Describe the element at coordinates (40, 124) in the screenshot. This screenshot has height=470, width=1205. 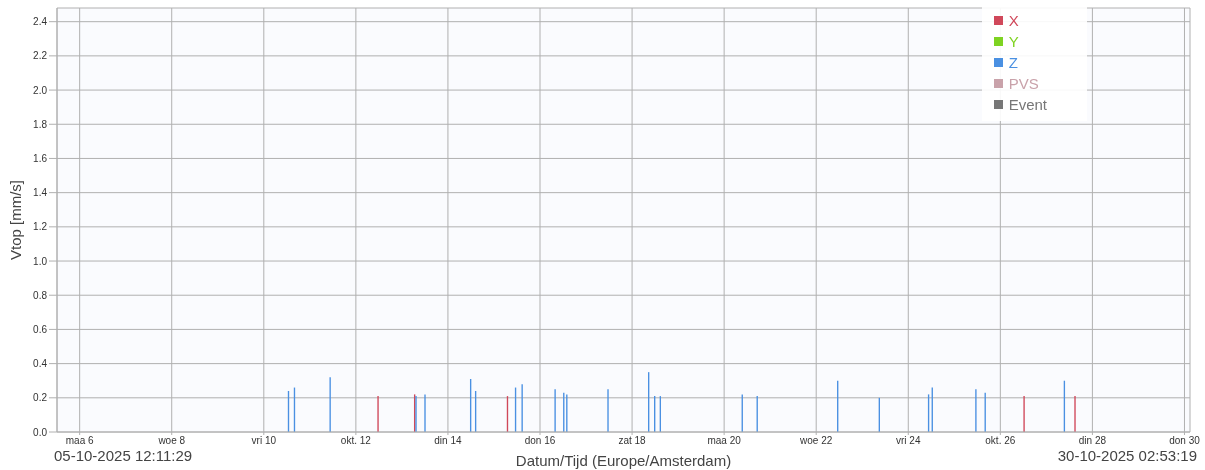
I see `y-tick-label: 1.8` at that location.